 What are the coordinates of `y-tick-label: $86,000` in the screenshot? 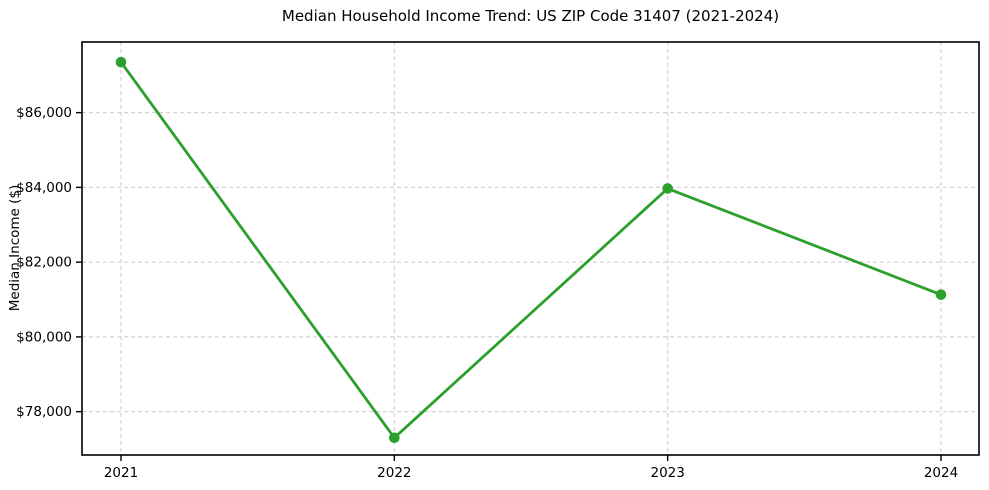 It's located at (44, 113).